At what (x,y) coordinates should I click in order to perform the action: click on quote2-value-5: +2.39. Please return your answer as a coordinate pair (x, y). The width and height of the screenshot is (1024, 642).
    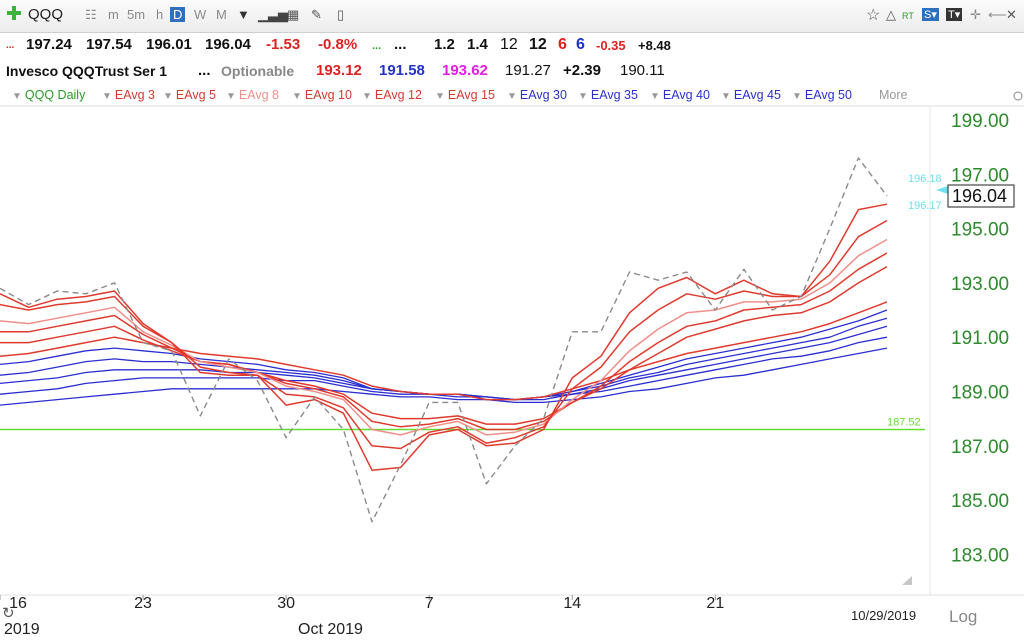
    Looking at the image, I should click on (582, 70).